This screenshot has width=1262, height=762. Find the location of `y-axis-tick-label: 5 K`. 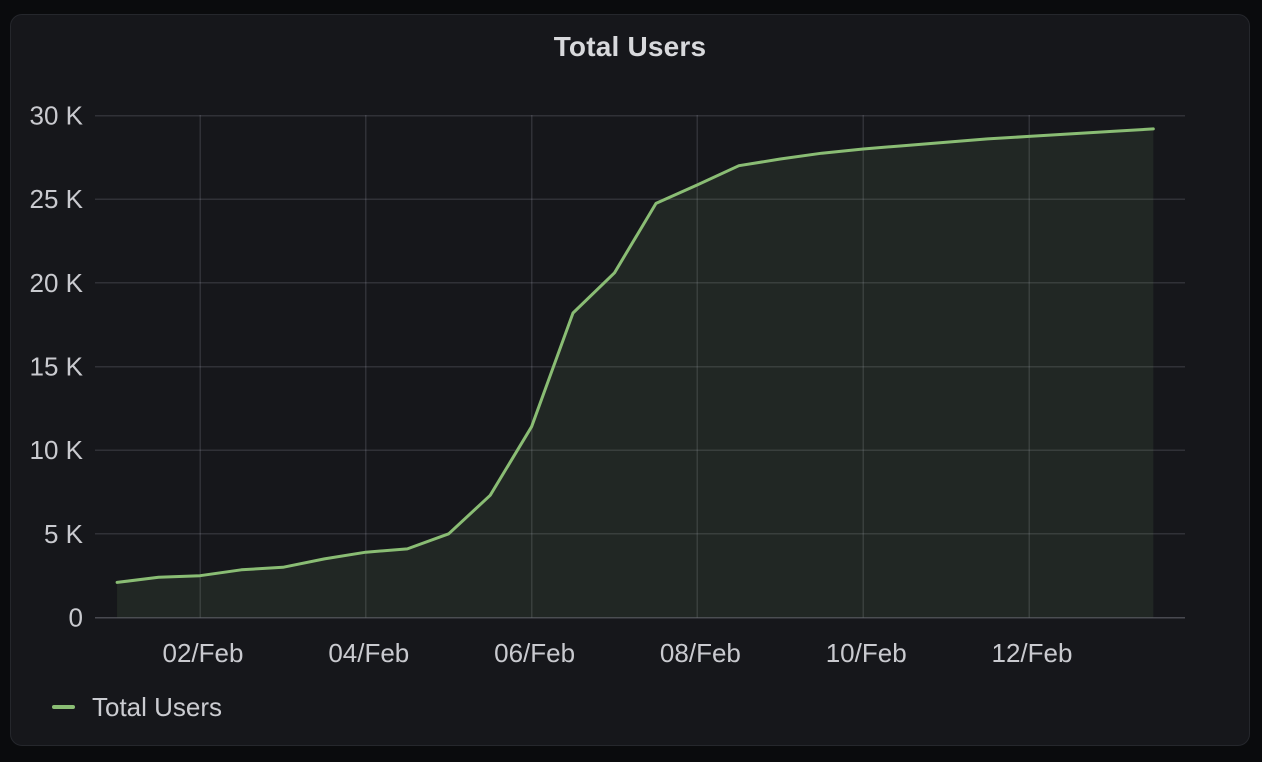

y-axis-tick-label: 5 K is located at coordinates (64, 534).